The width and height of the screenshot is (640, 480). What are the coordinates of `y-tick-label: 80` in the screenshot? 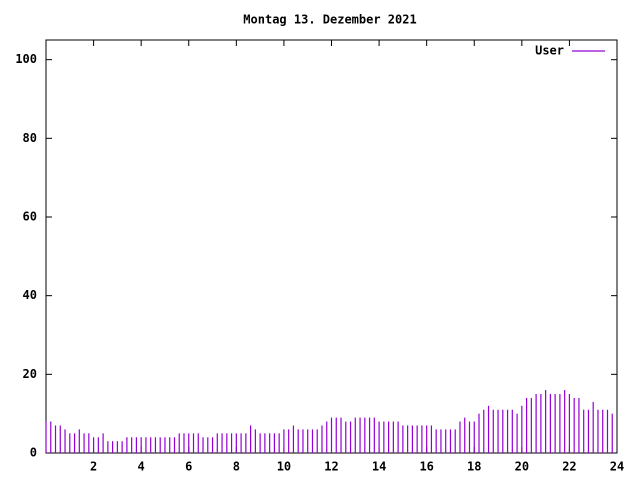 It's located at (30, 138).